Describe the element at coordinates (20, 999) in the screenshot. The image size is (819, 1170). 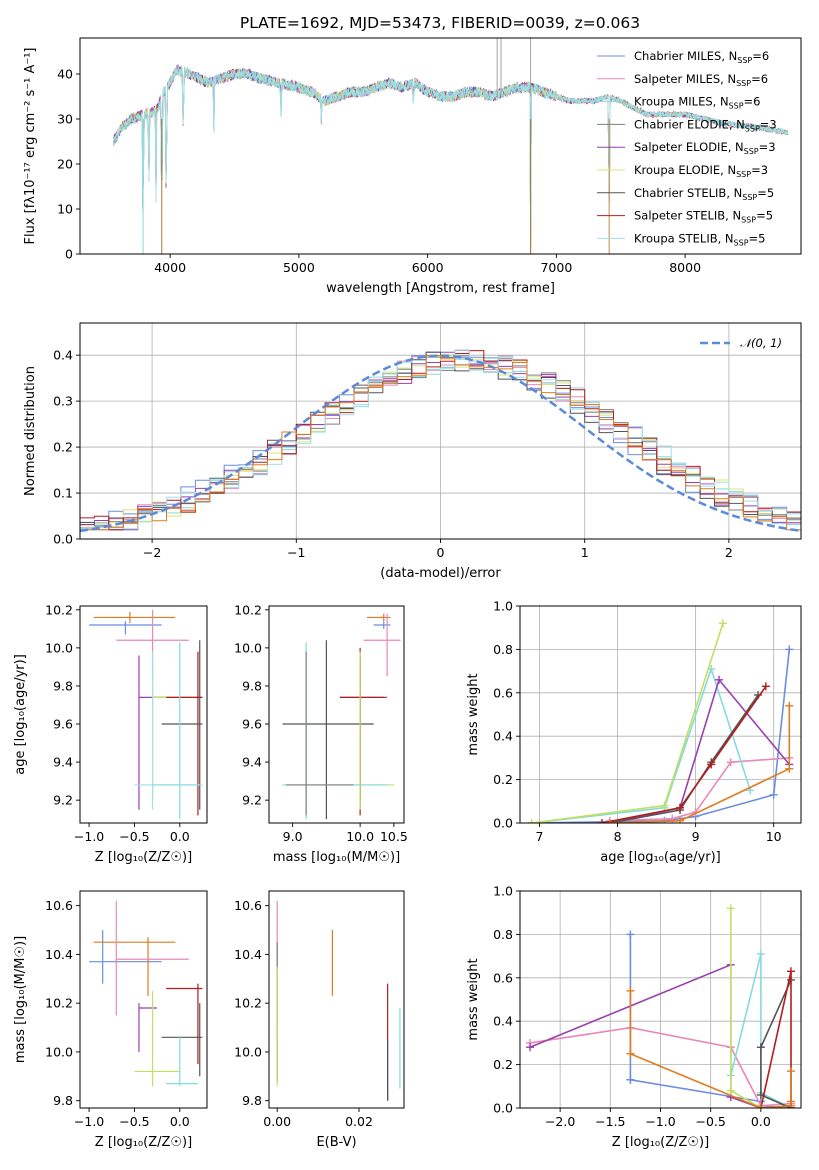
I see `y-axis-label: mass [log₁₀(M/M☉)]` at that location.